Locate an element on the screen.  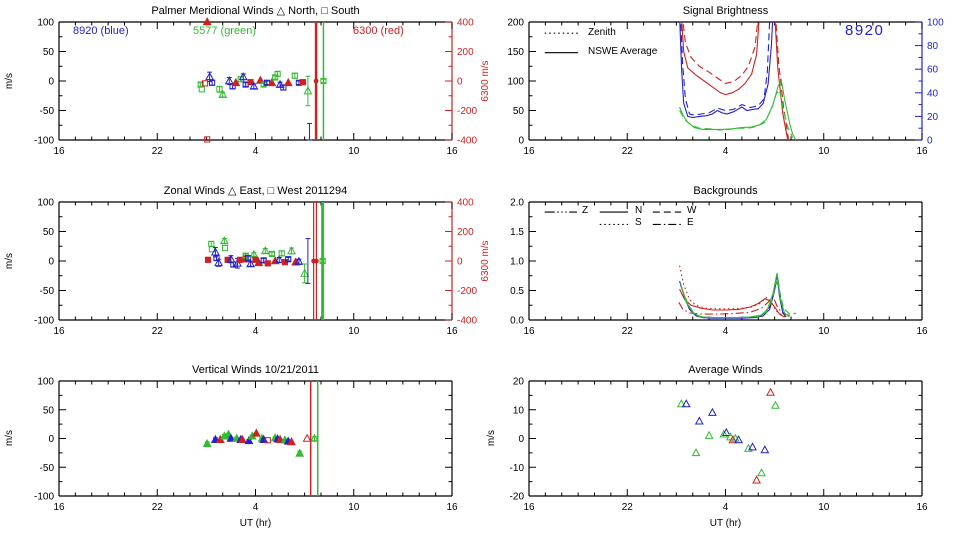
legend-label-z: Z is located at coordinates (585, 210).